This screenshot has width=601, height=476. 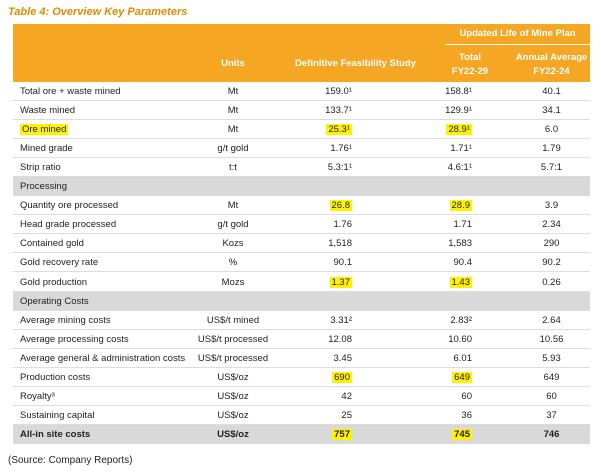 What do you see at coordinates (55, 434) in the screenshot?
I see `cell: All-in site costs` at bounding box center [55, 434].